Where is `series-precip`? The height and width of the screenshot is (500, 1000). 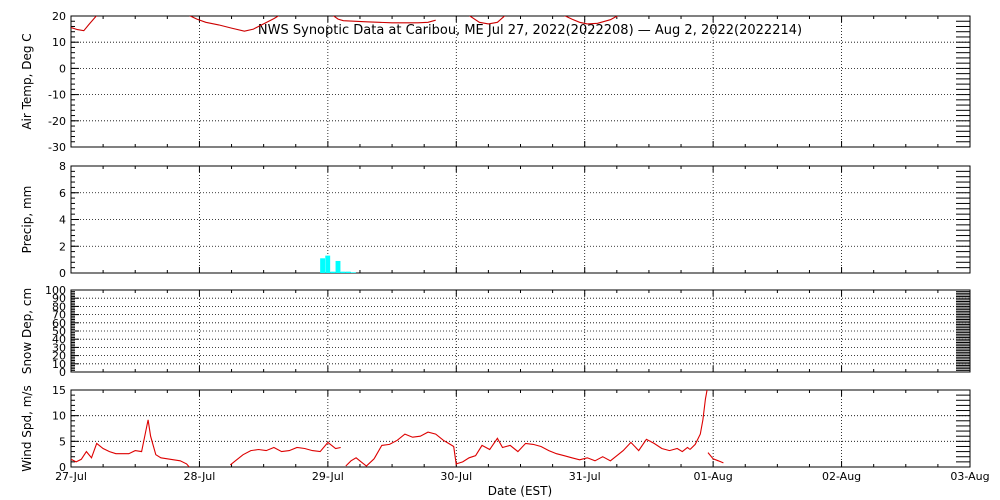 series-precip is located at coordinates (338, 264).